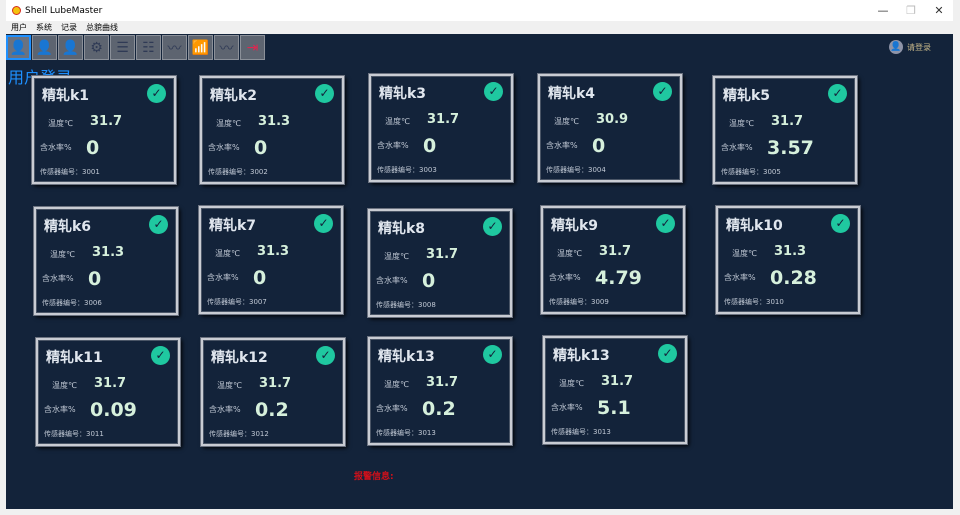 The width and height of the screenshot is (960, 515). What do you see at coordinates (16, 10) in the screenshot?
I see `shell-logo-icon` at bounding box center [16, 10].